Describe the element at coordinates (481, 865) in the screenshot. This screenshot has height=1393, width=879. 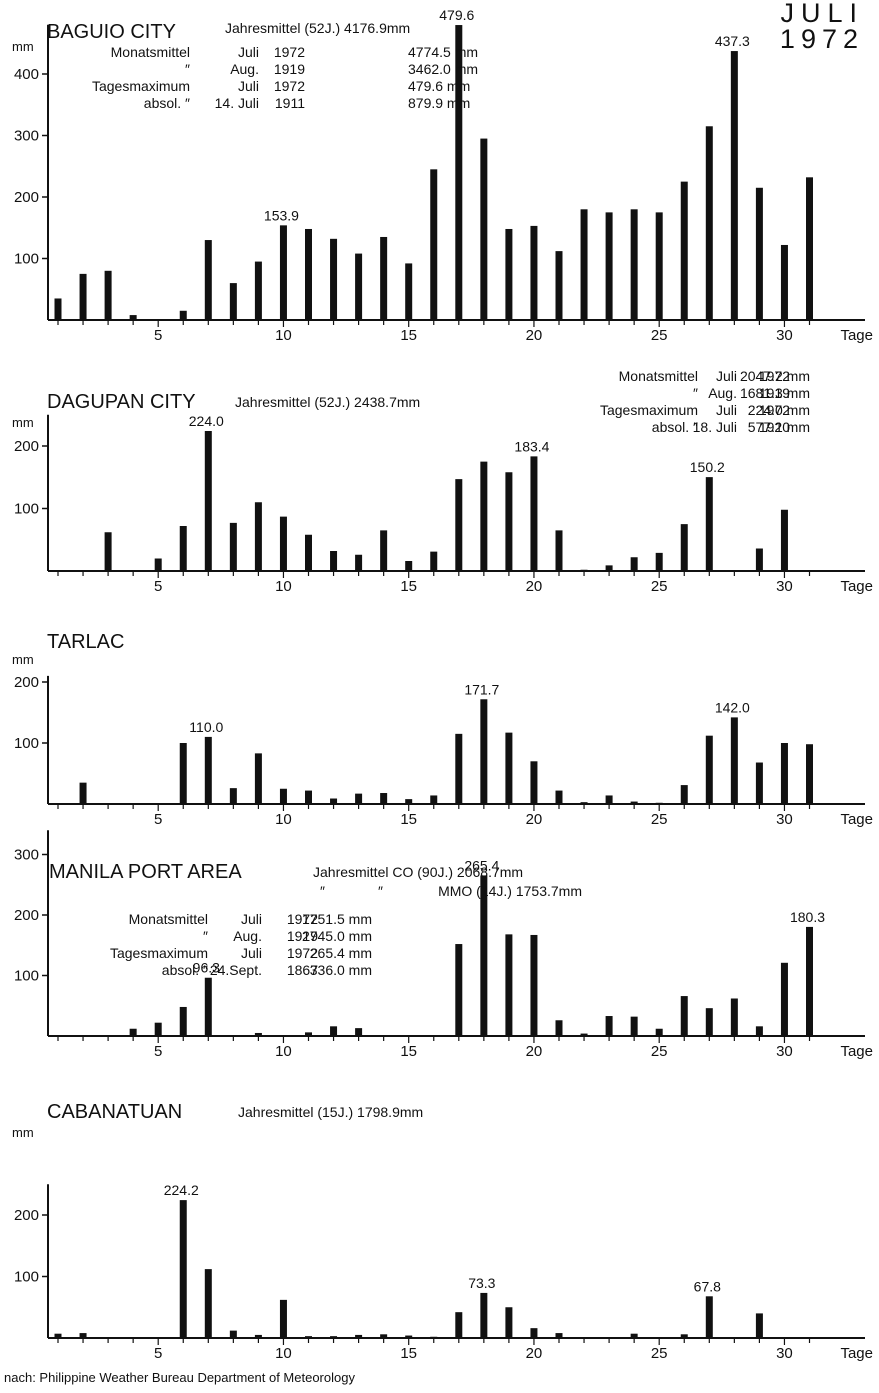
I see `data-label: 265.4` at that location.